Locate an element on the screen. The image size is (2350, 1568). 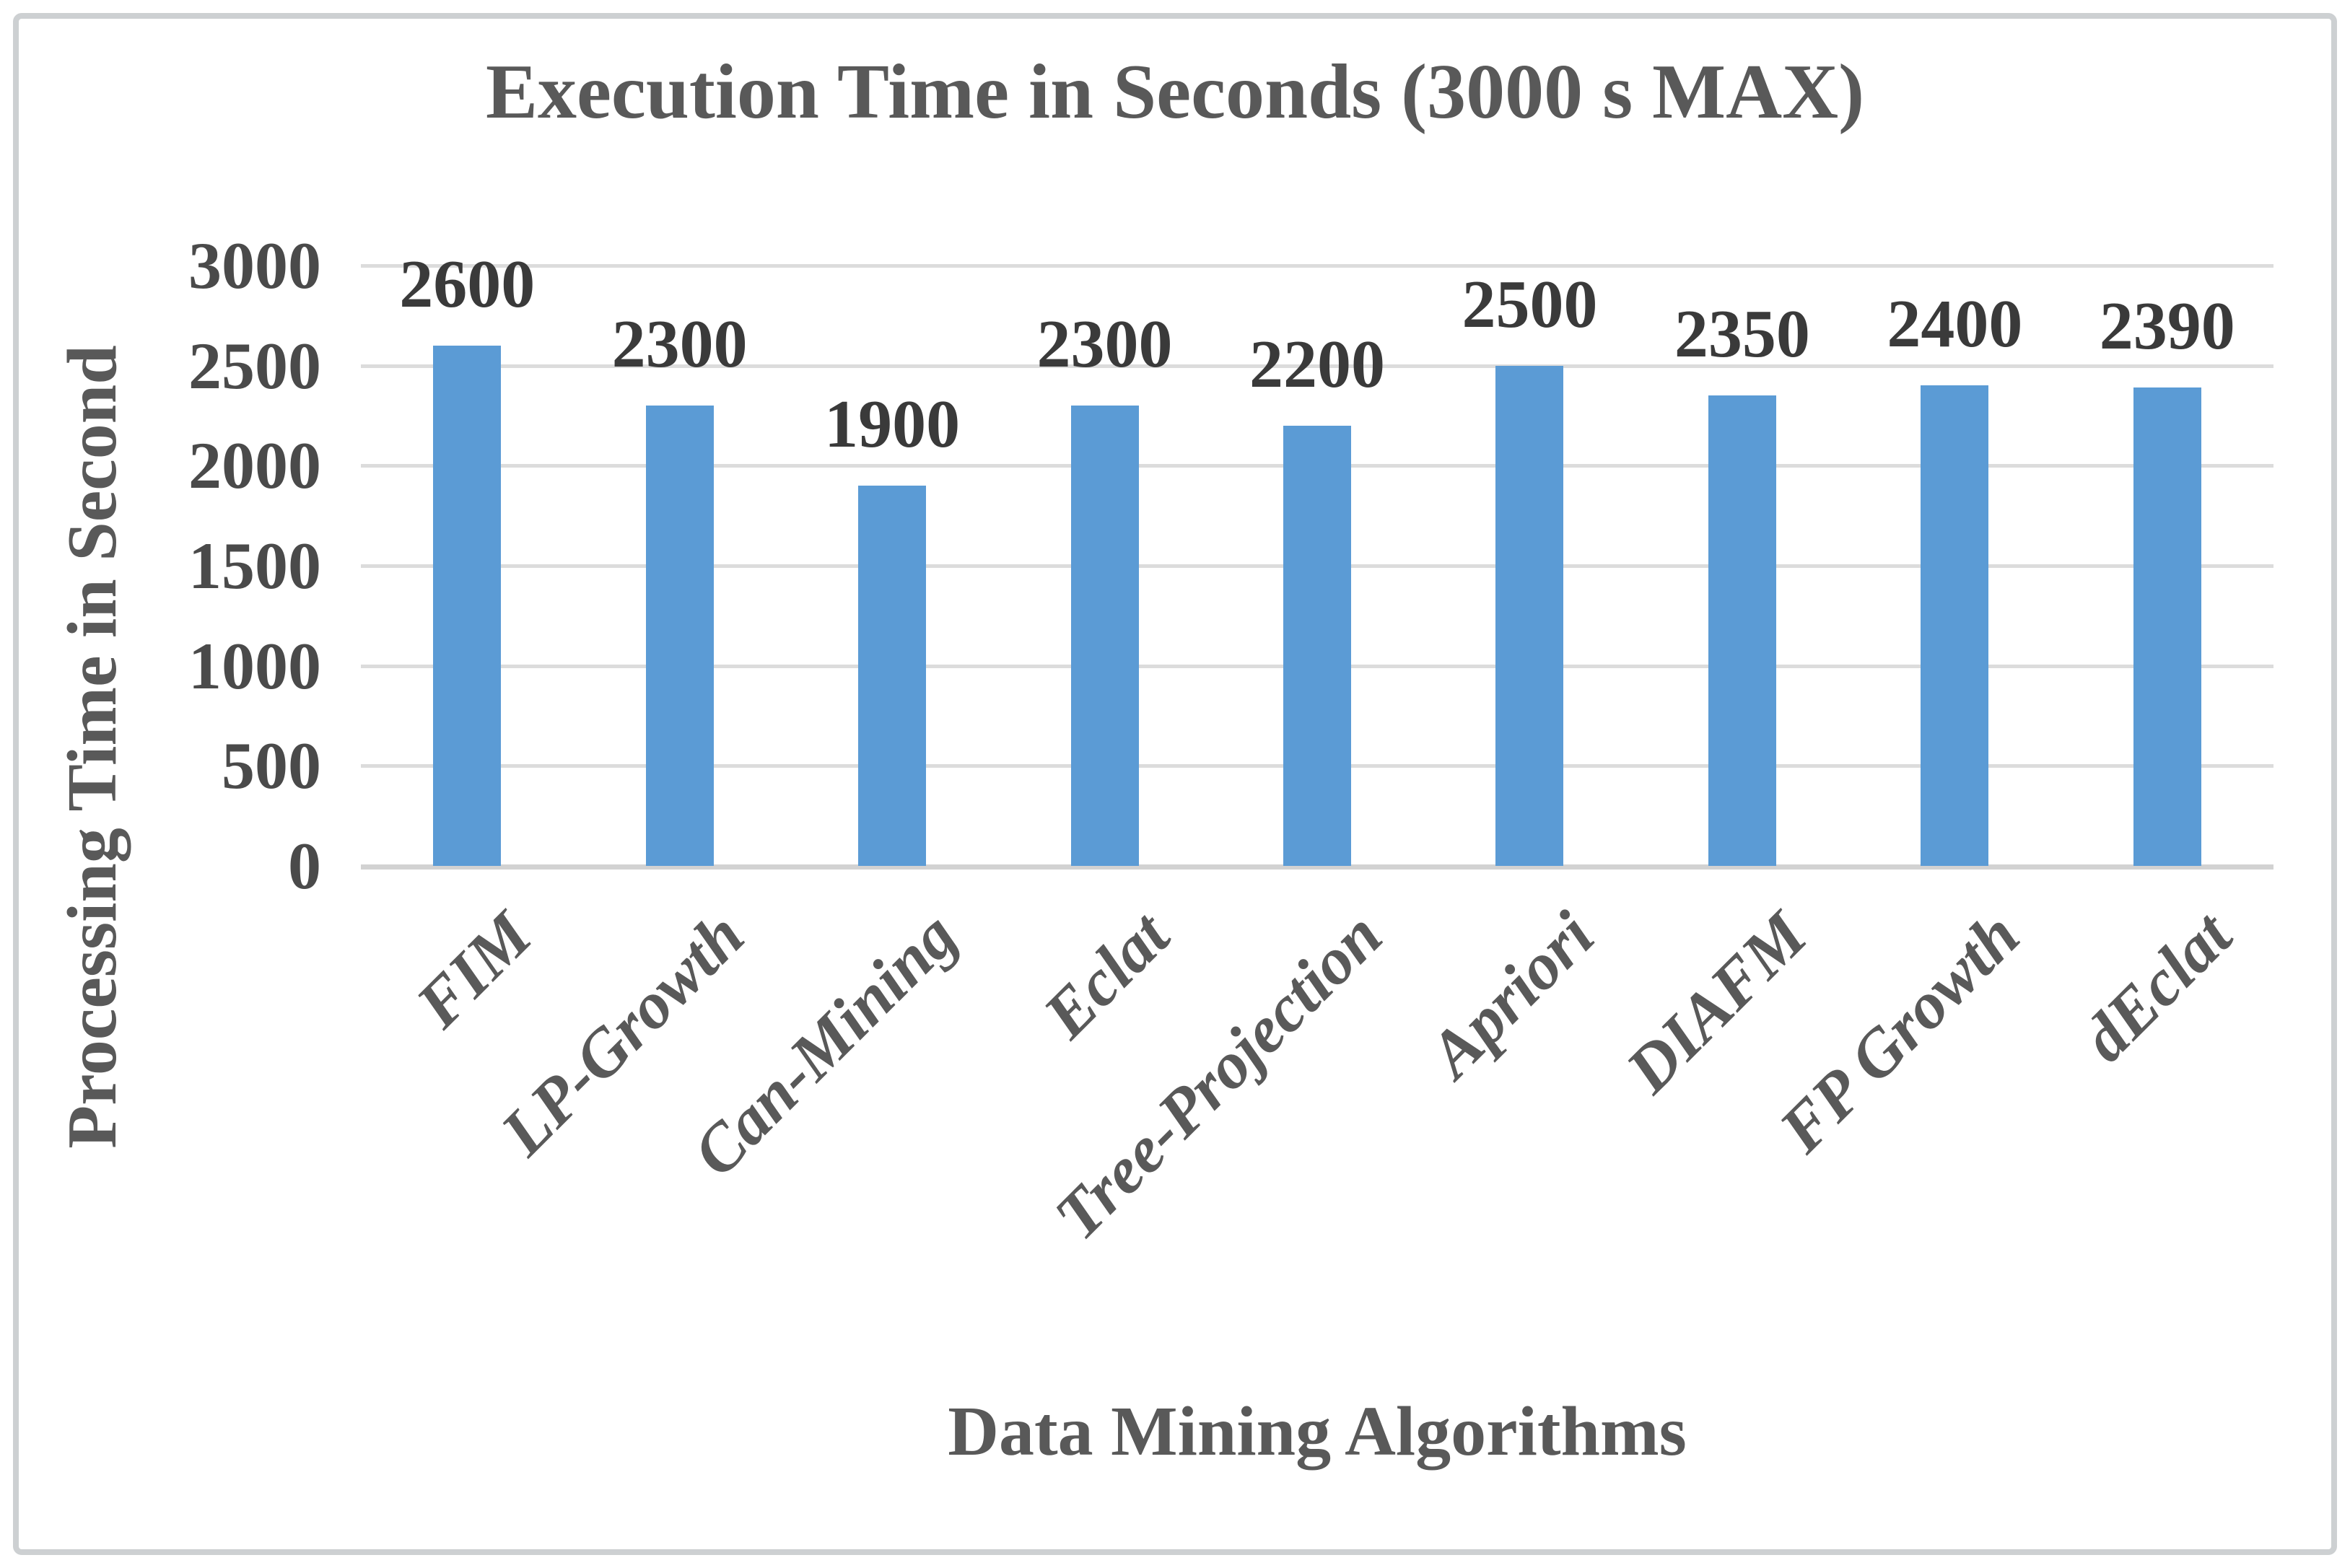
bar-FP Growth is located at coordinates (1955, 625).